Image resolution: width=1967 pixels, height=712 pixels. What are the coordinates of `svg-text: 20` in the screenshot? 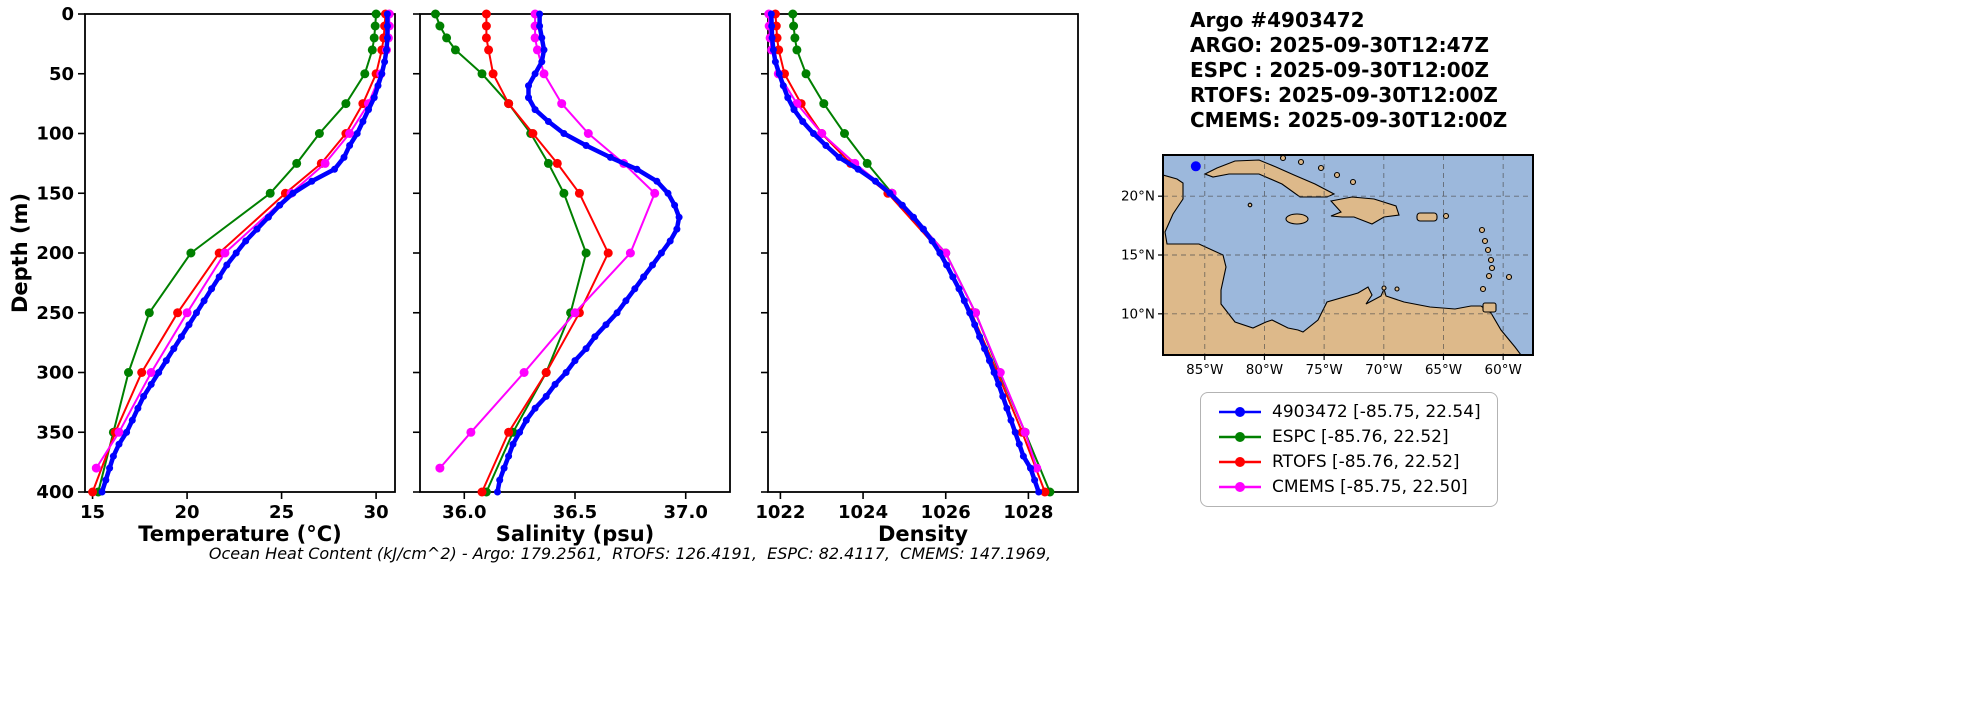 It's located at (187, 512).